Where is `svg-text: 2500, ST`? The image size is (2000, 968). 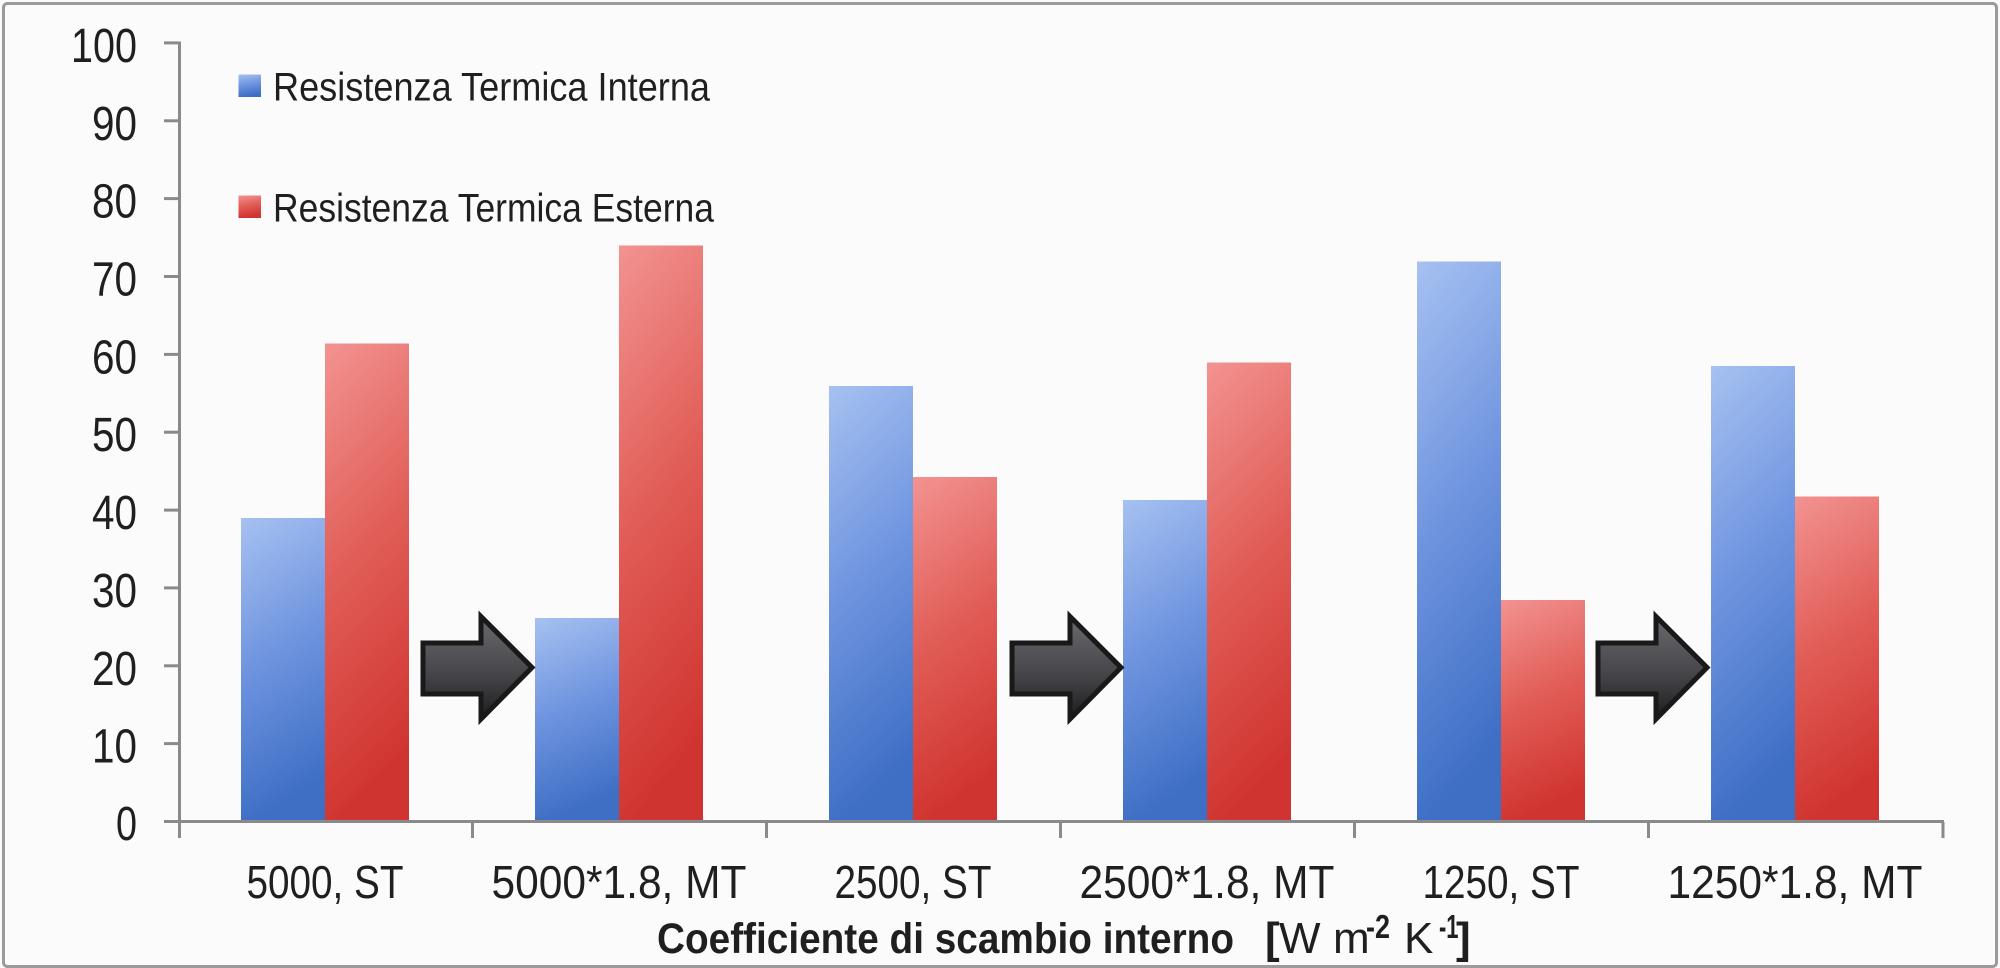
svg-text: 2500, ST is located at coordinates (913, 882).